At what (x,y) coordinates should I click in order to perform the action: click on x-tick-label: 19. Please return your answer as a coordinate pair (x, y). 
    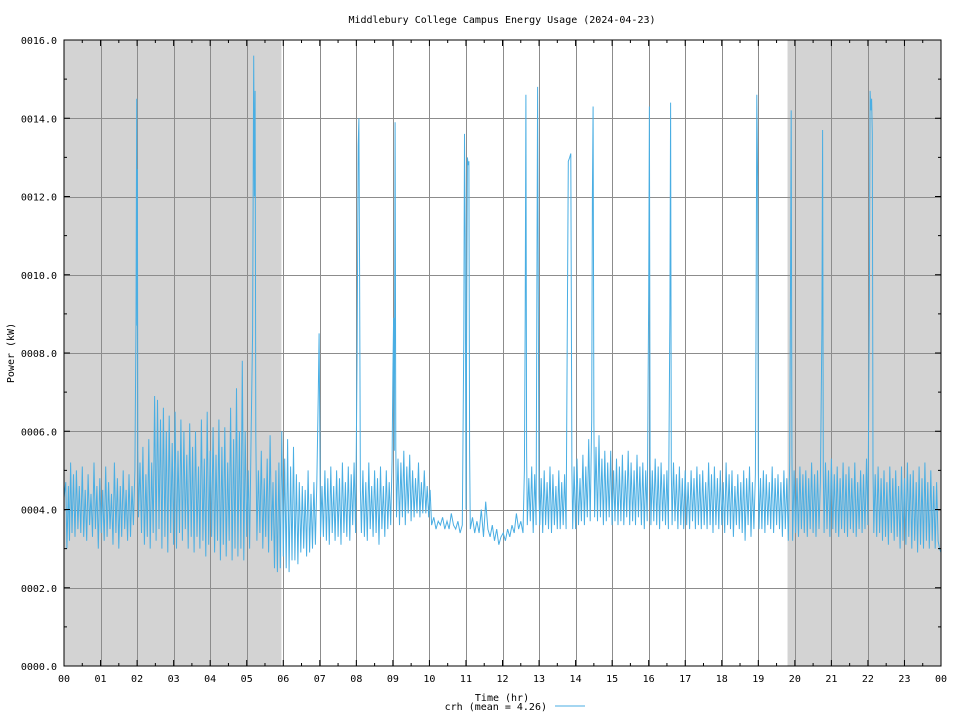
    Looking at the image, I should click on (758, 679).